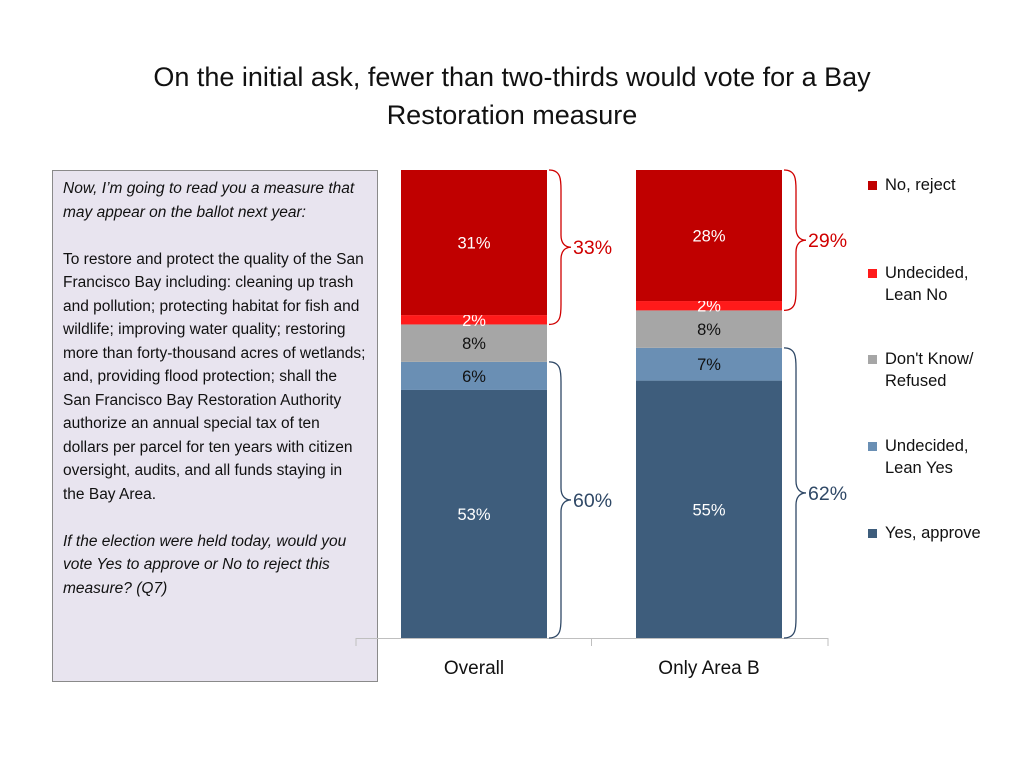  I want to click on yes-only-area-b-bracket, so click(795, 493).